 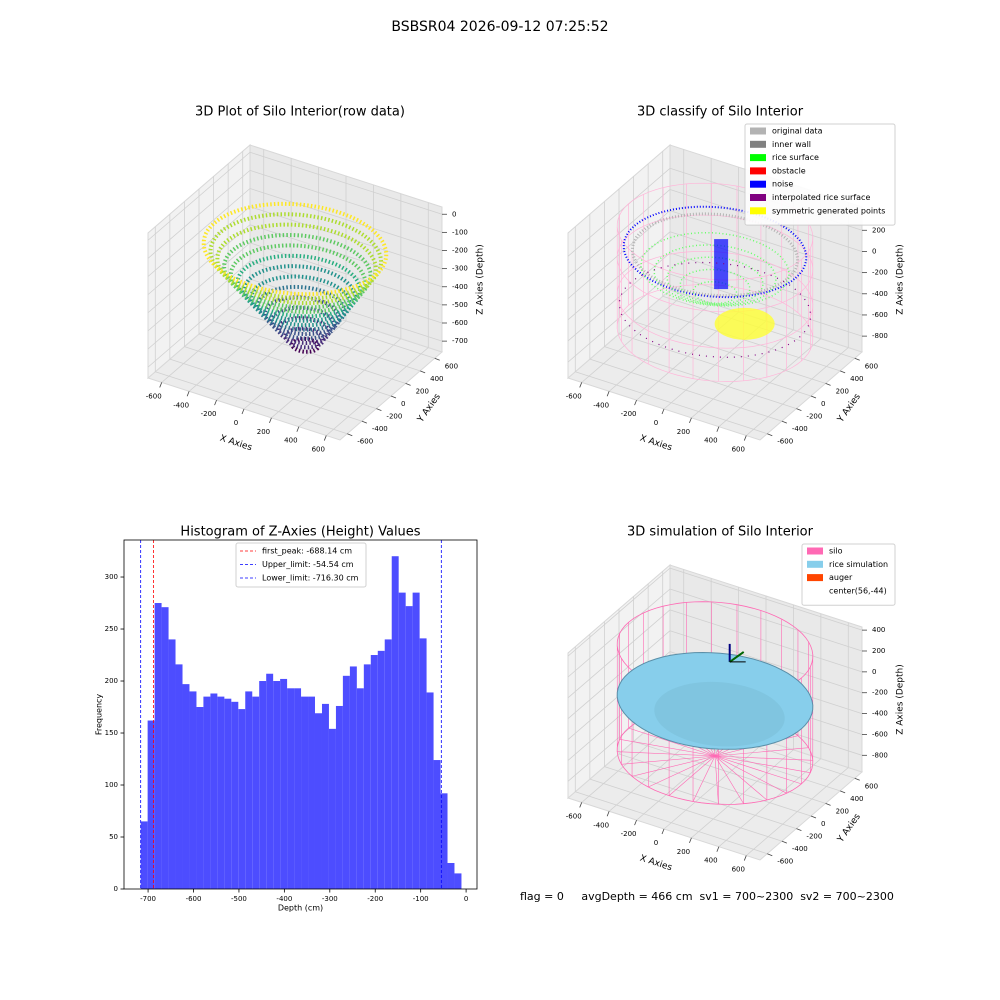 What do you see at coordinates (300, 908) in the screenshot?
I see `x-axis-label: Depth (cm)` at bounding box center [300, 908].